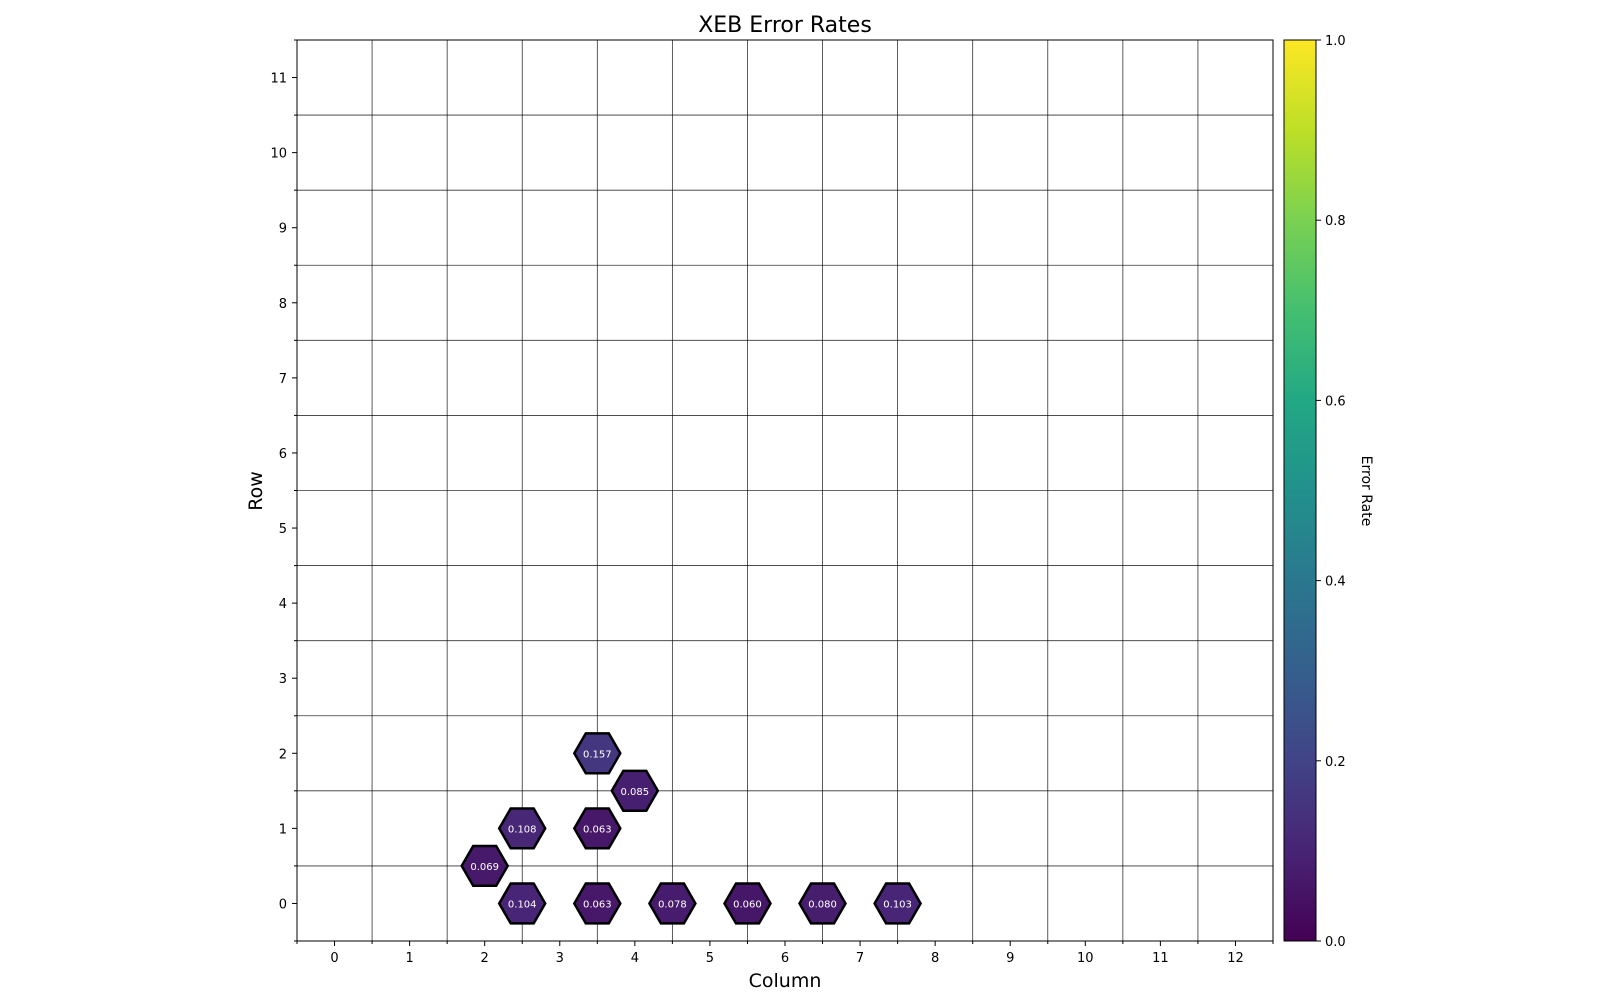 Image resolution: width=1600 pixels, height=1000 pixels. I want to click on colorbar-tick-label: 0.2, so click(1335, 762).